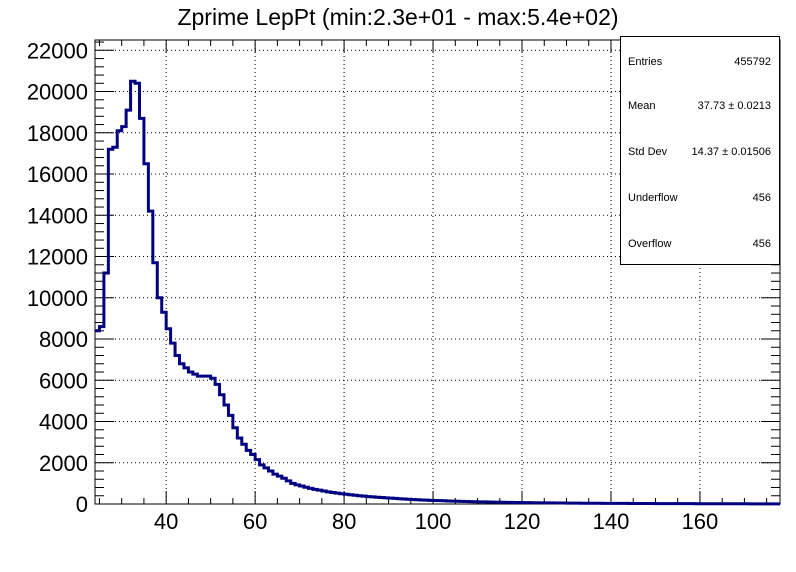  What do you see at coordinates (63, 422) in the screenshot?
I see `y-tick-label: 4000` at bounding box center [63, 422].